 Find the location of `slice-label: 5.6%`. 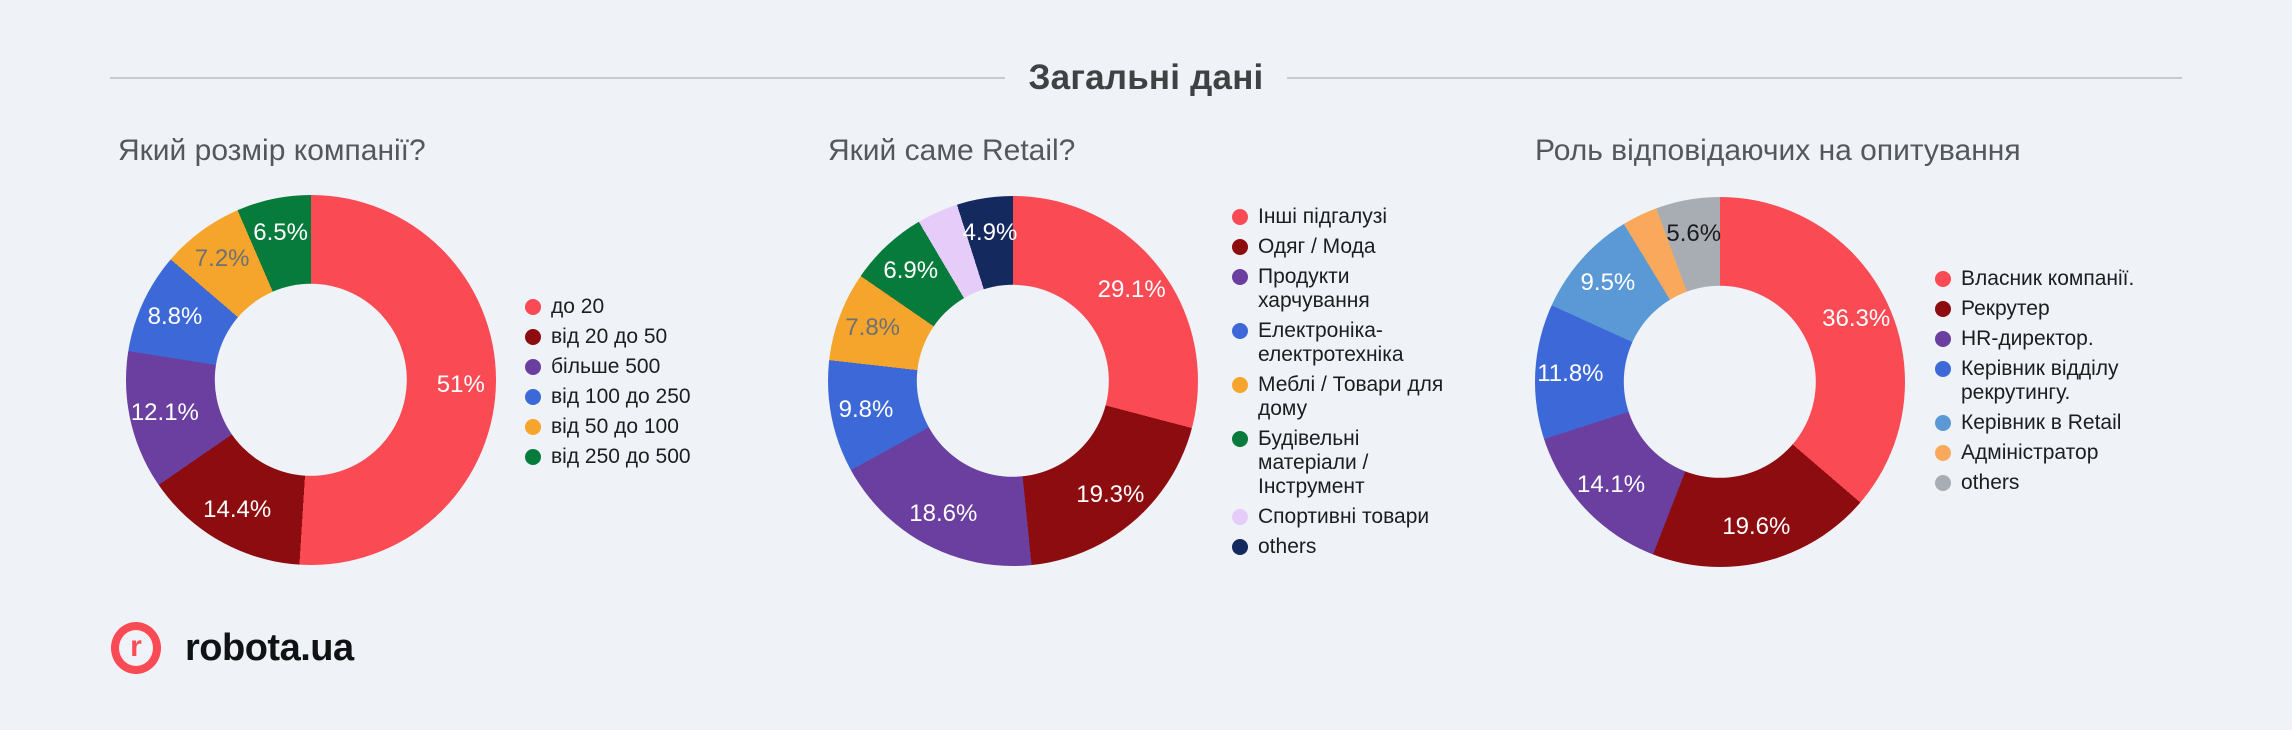

slice-label: 5.6% is located at coordinates (1694, 234).